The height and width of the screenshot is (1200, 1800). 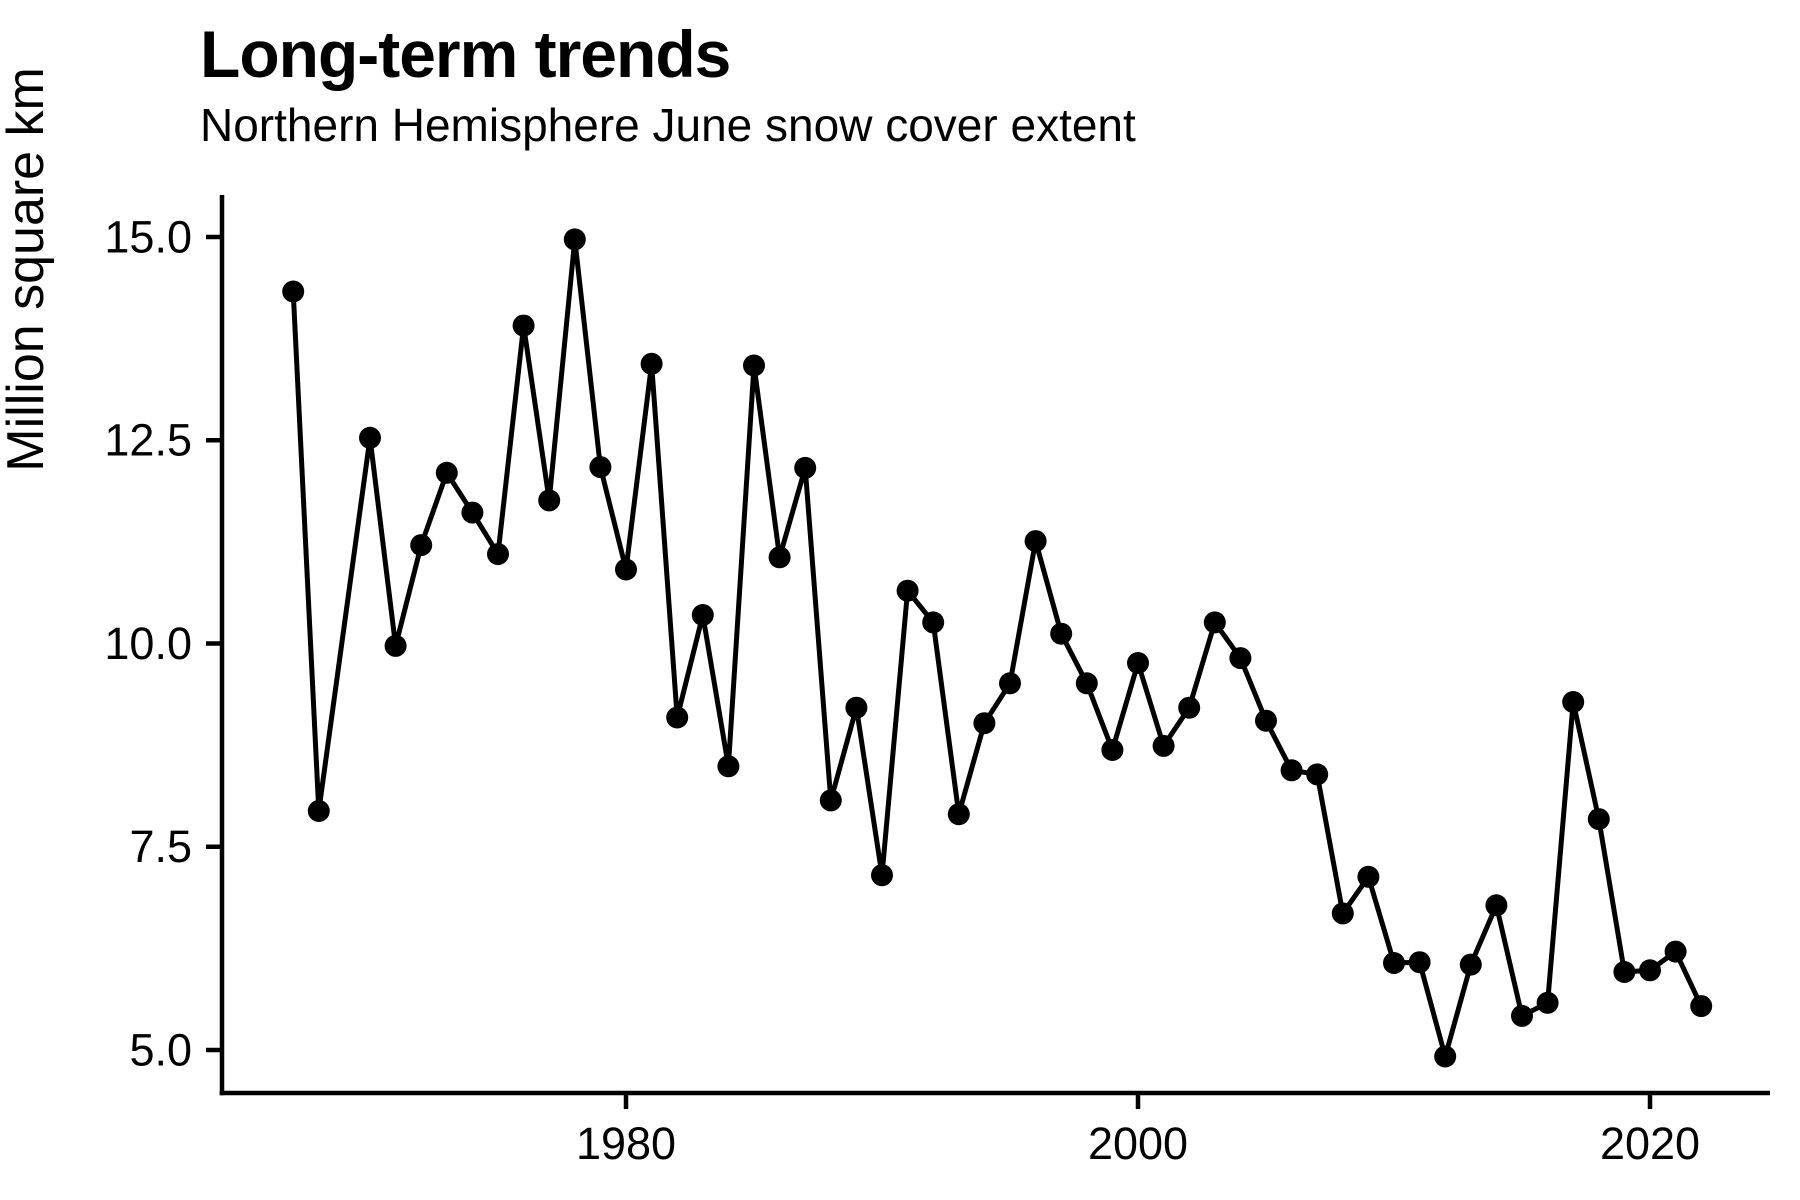 What do you see at coordinates (148, 643) in the screenshot?
I see `y-tick-label: 10.0` at bounding box center [148, 643].